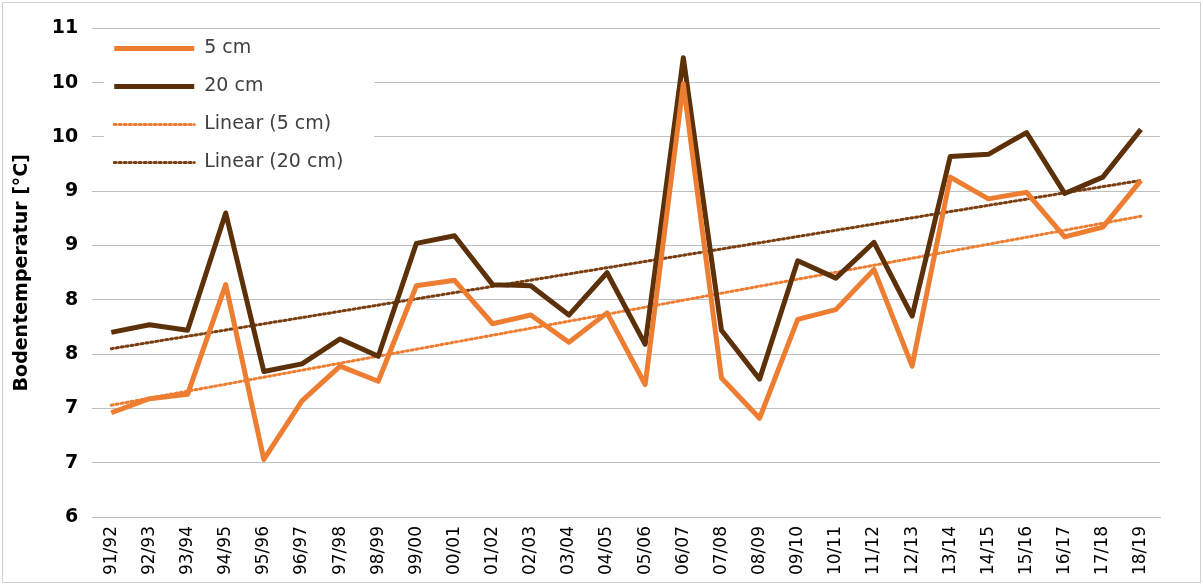  I want to click on x-tick-label: 11/12, so click(872, 551).